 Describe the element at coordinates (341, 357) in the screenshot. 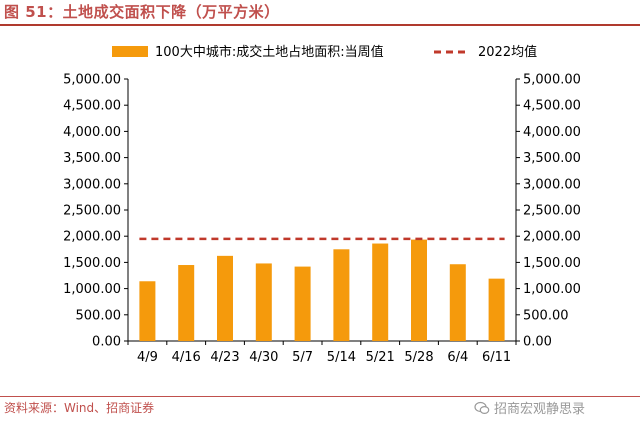

I see `x-tick-label: 5/14` at that location.